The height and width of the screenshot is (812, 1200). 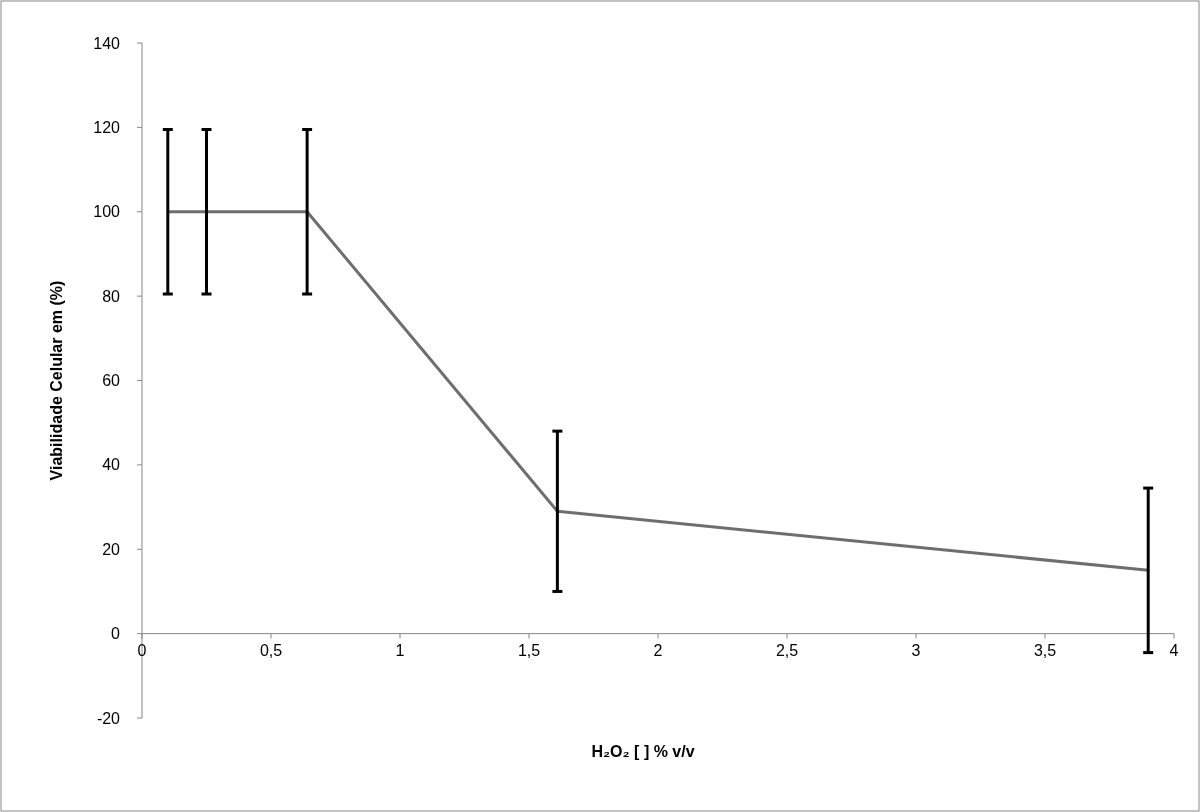 What do you see at coordinates (108, 718) in the screenshot?
I see `y-tick-label: -20` at bounding box center [108, 718].